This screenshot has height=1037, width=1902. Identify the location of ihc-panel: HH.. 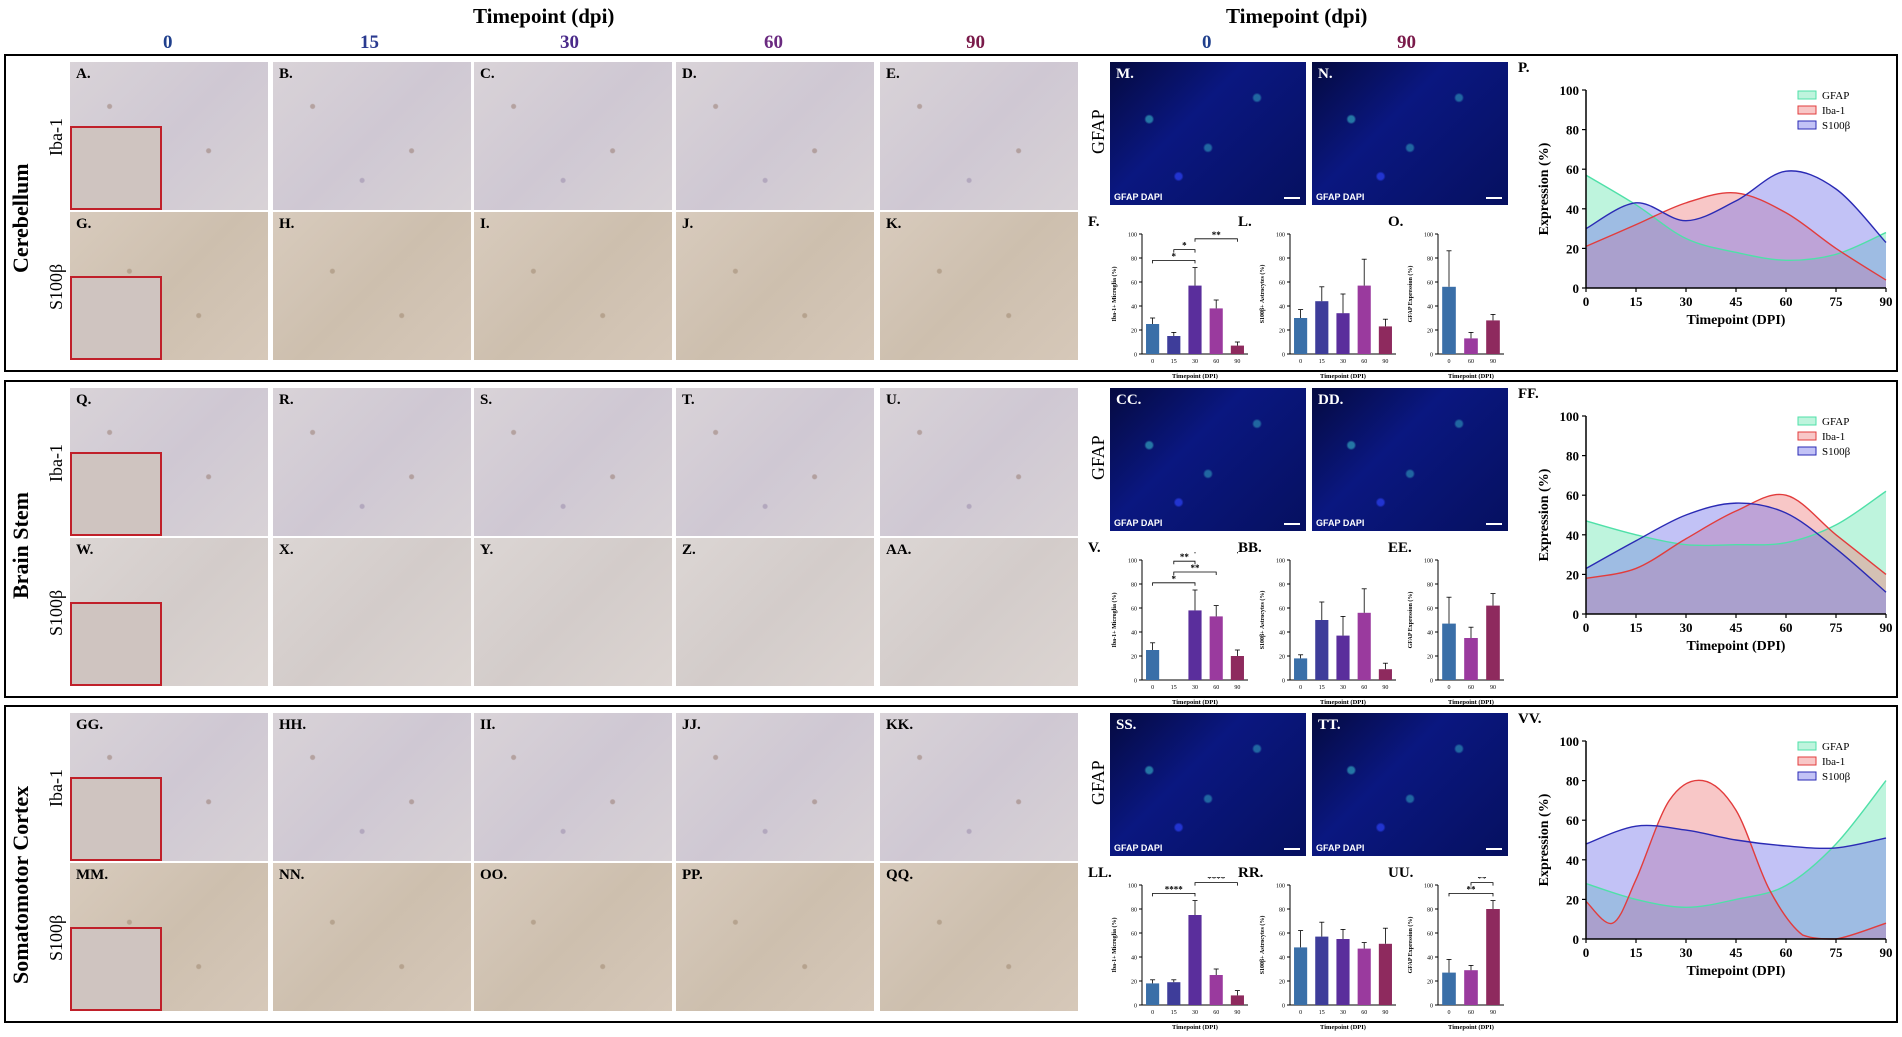
(372, 787).